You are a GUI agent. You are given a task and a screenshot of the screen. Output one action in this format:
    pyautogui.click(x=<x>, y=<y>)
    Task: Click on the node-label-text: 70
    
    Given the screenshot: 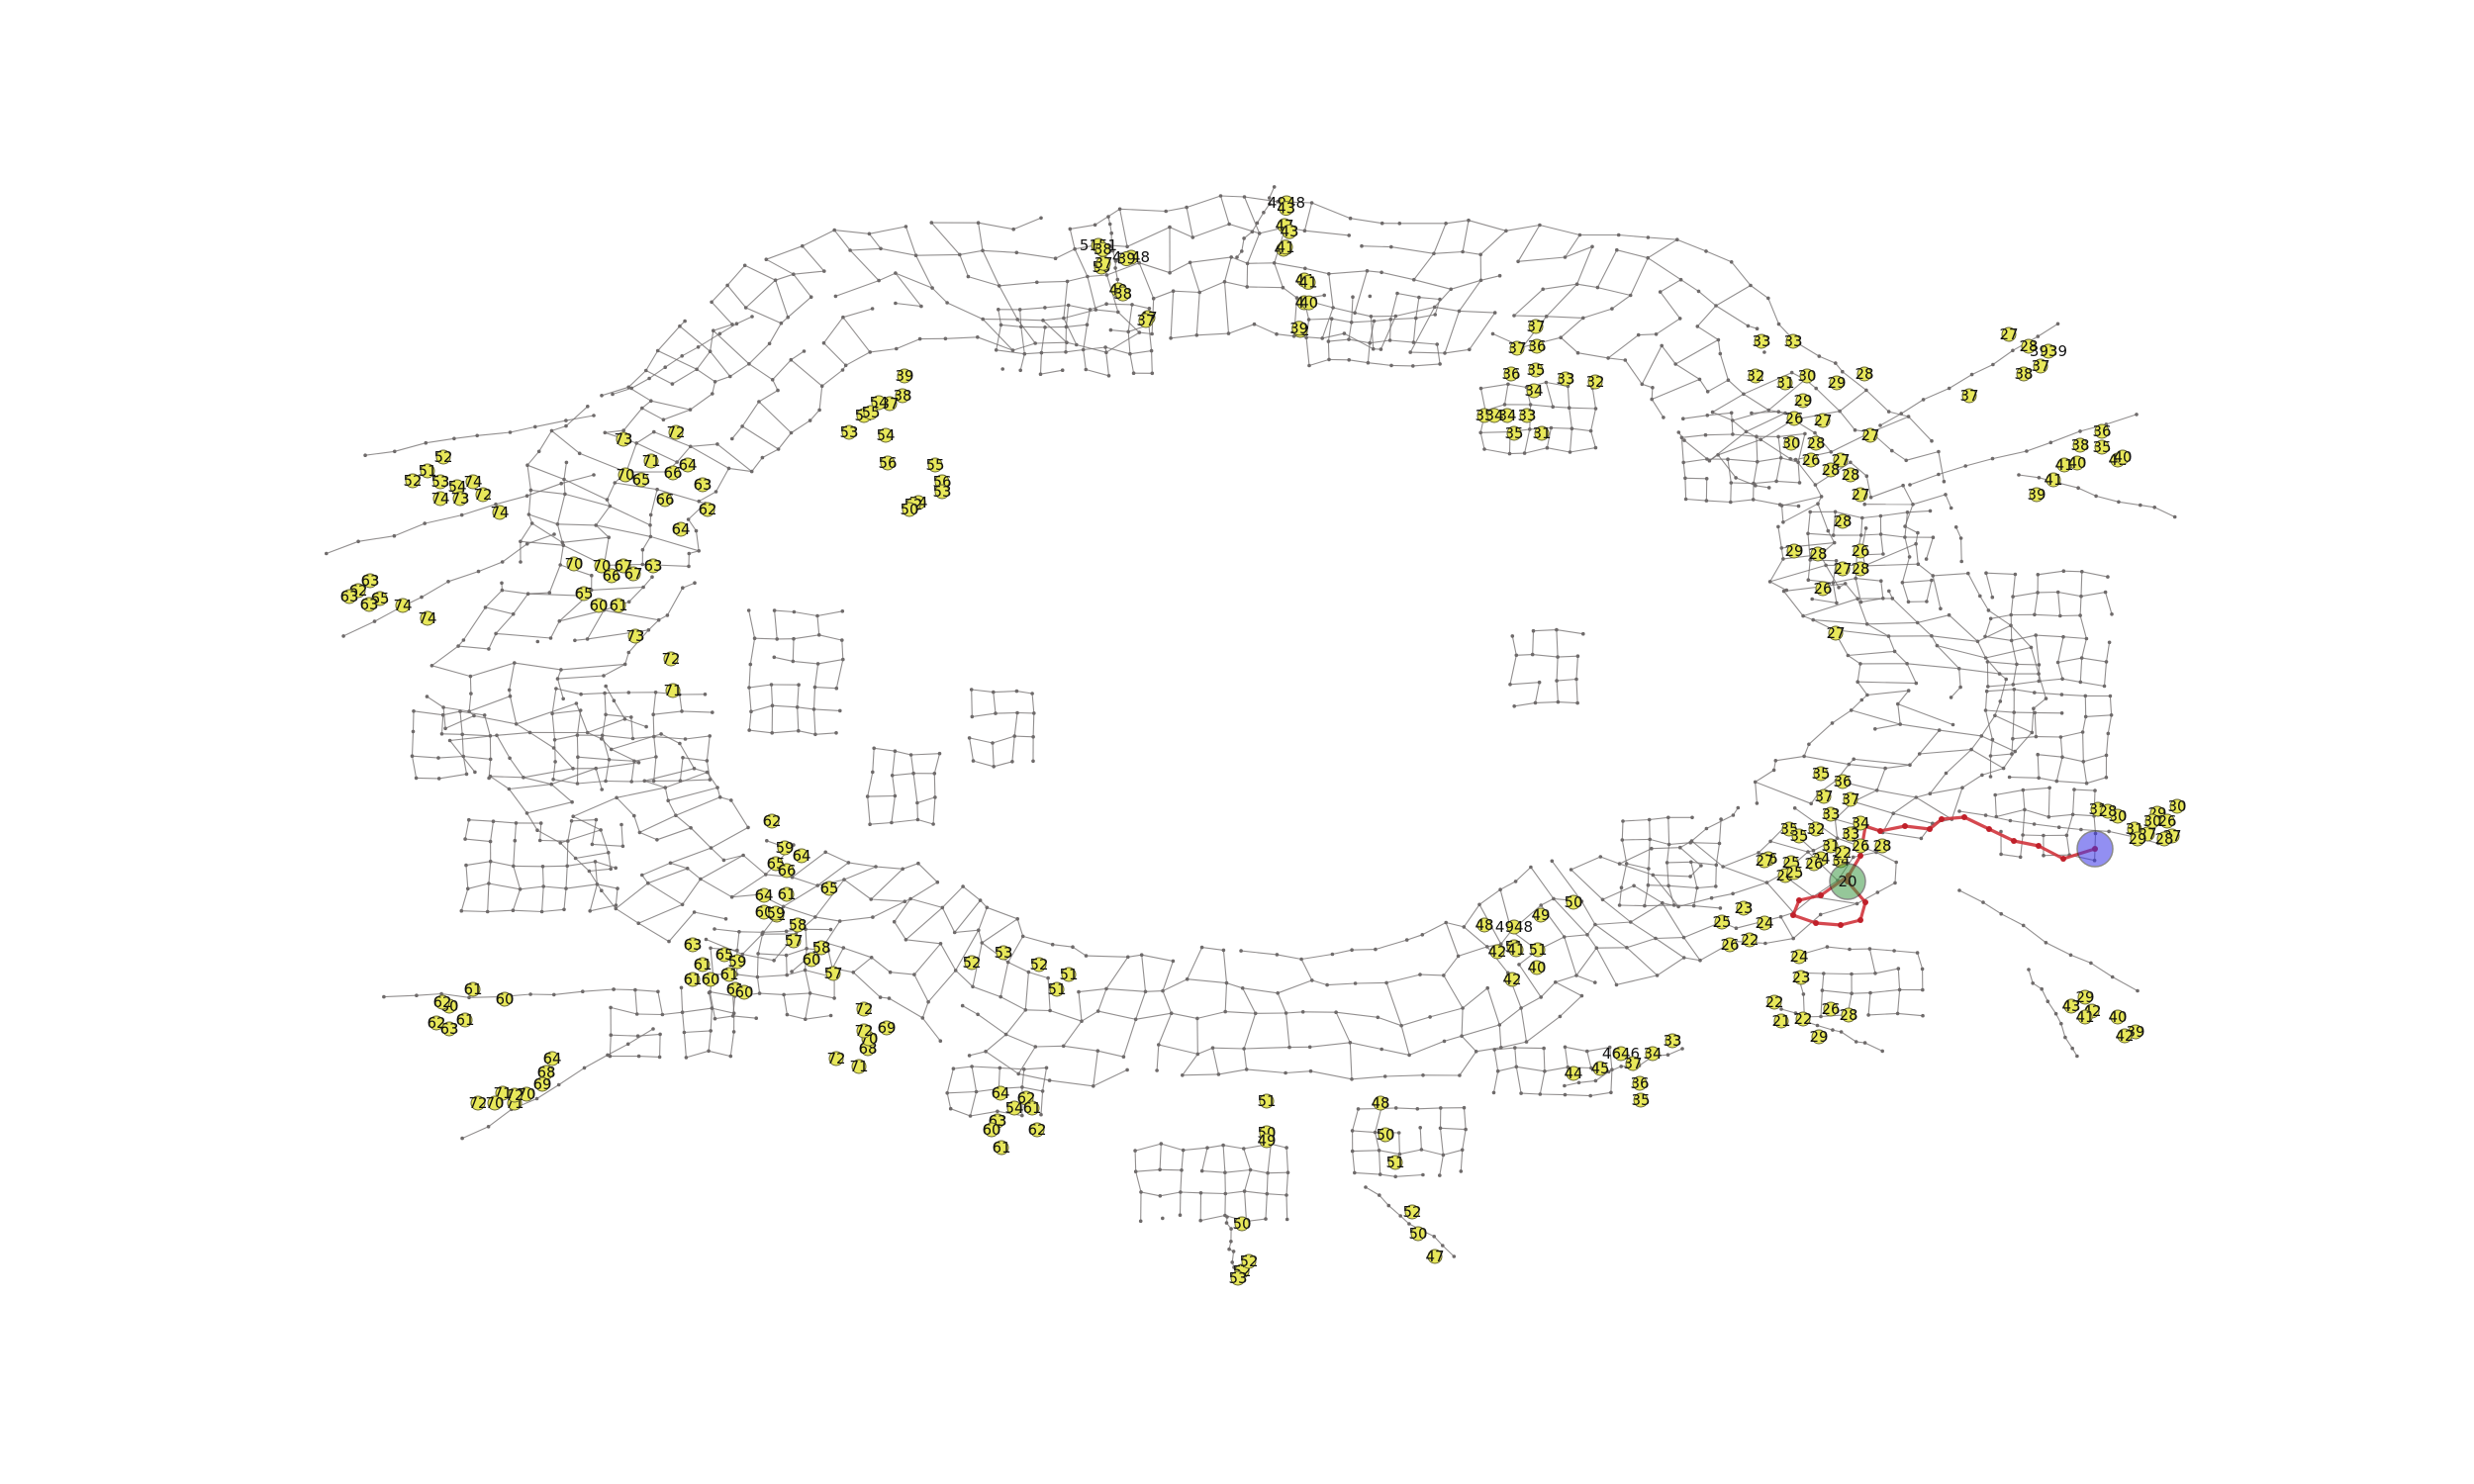 What is the action you would take?
    pyautogui.click(x=625, y=475)
    